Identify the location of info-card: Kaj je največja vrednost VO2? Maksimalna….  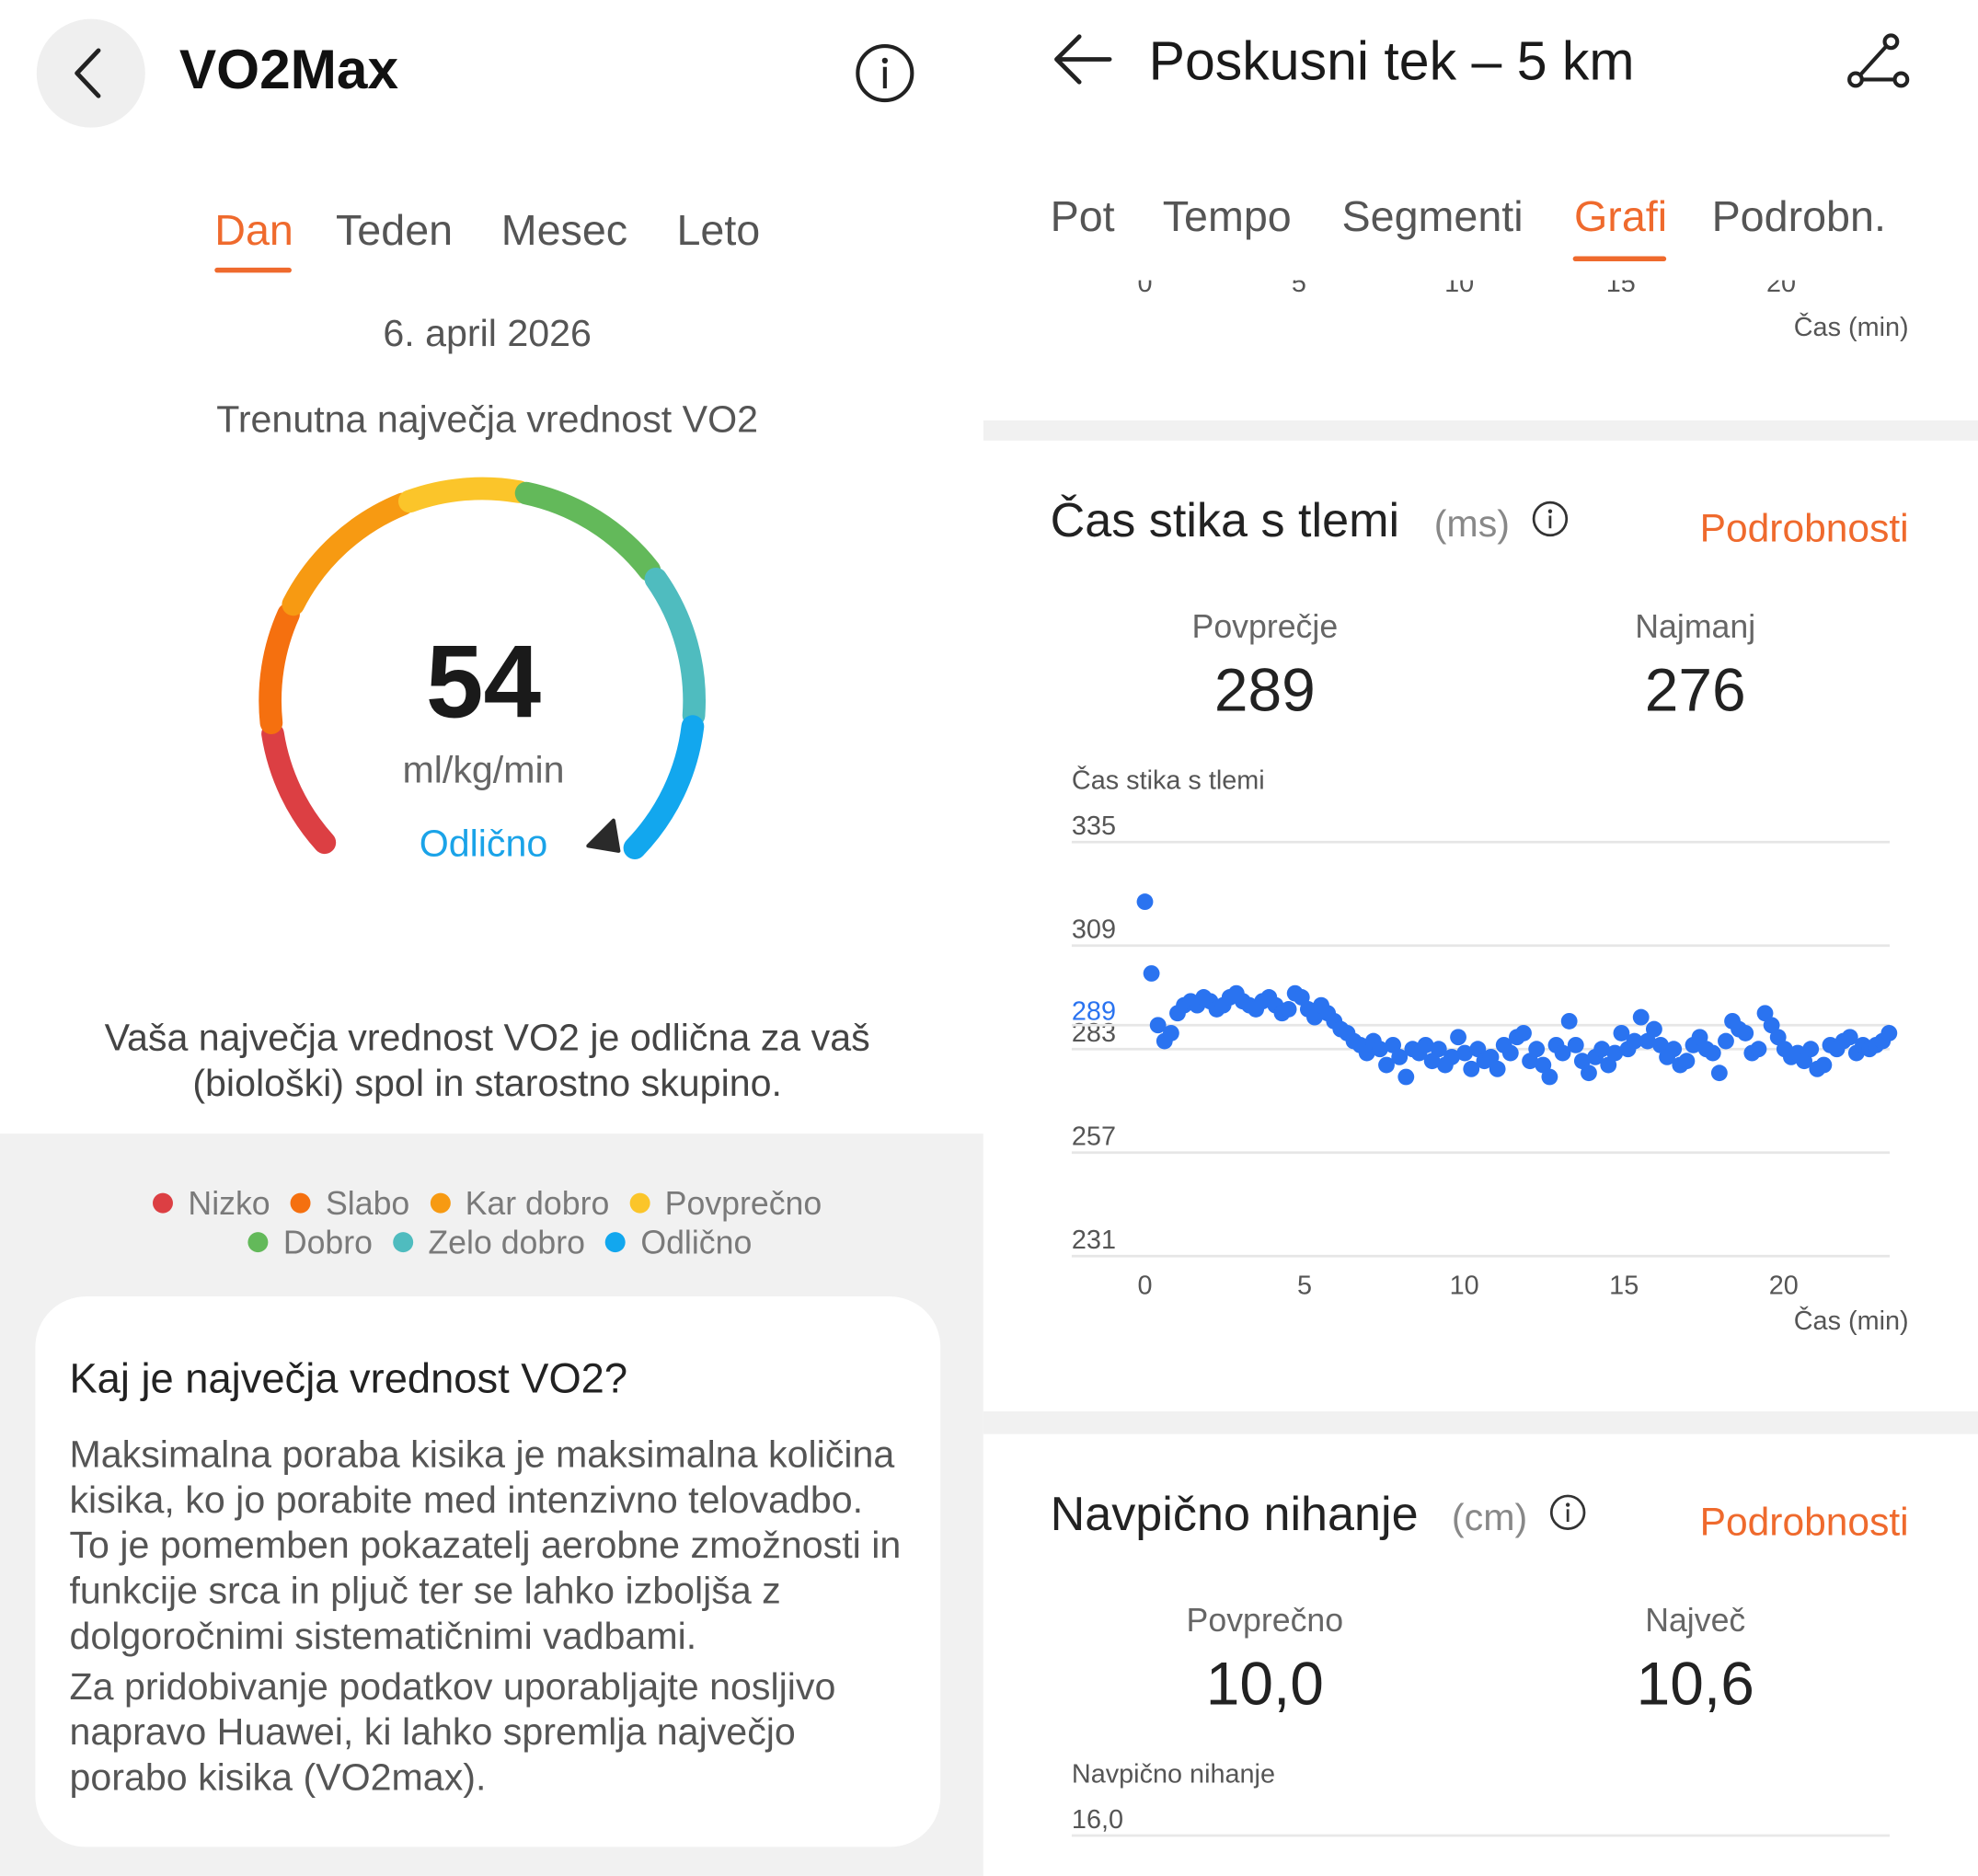
(488, 1571).